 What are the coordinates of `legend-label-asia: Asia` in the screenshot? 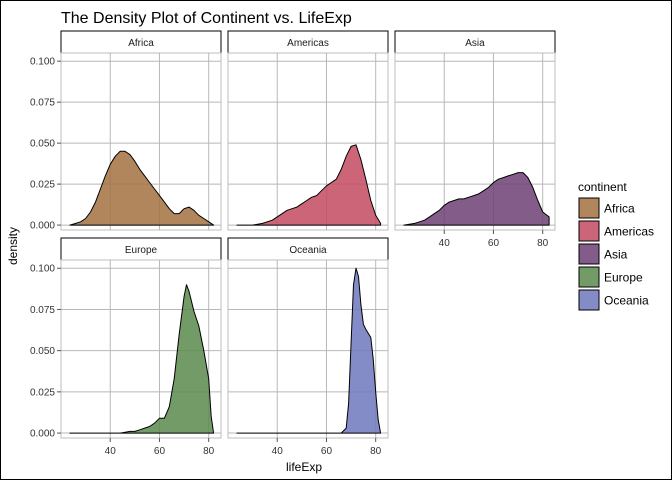 It's located at (616, 255).